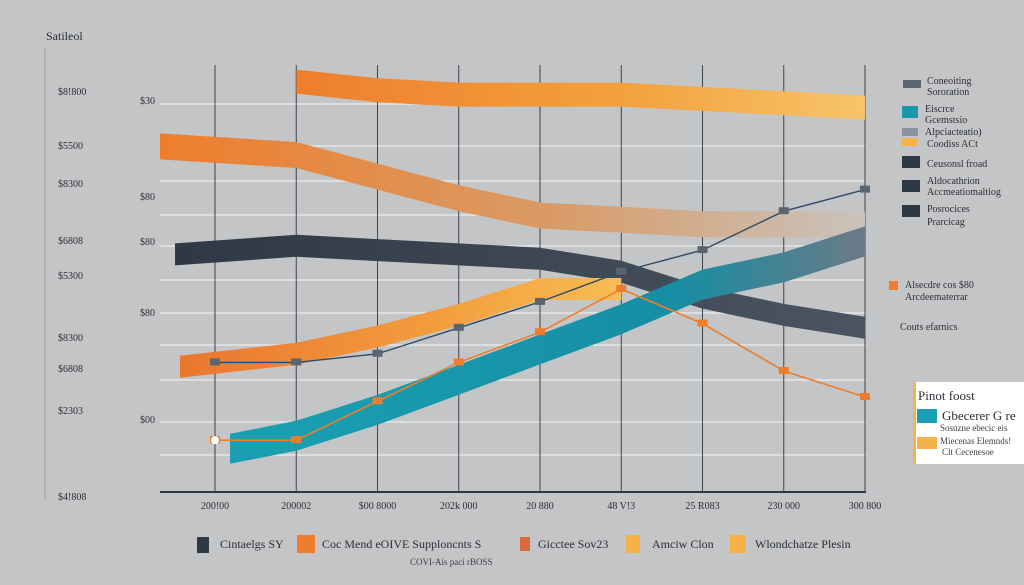  What do you see at coordinates (147, 197) in the screenshot?
I see `inner-axis-label-2: $80` at bounding box center [147, 197].